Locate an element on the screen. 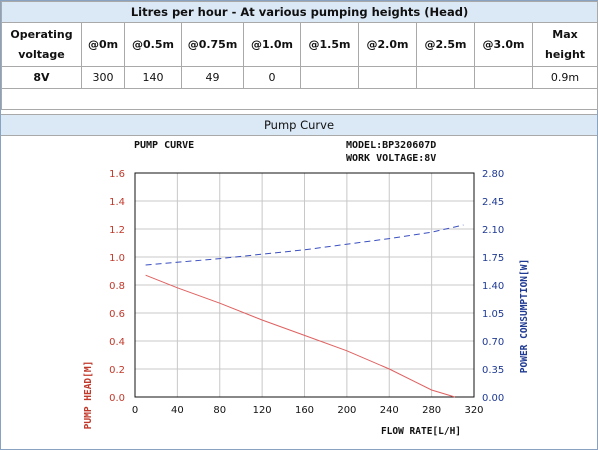 This screenshot has height=450, width=598. flow-cell: 0 is located at coordinates (272, 77).